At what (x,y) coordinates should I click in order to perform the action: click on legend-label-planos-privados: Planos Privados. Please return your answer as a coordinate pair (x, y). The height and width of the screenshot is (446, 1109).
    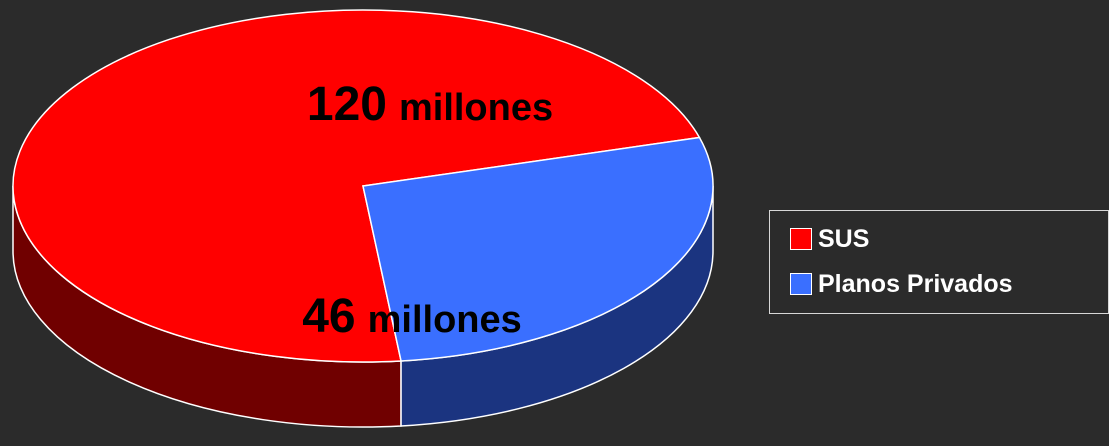
    Looking at the image, I should click on (915, 283).